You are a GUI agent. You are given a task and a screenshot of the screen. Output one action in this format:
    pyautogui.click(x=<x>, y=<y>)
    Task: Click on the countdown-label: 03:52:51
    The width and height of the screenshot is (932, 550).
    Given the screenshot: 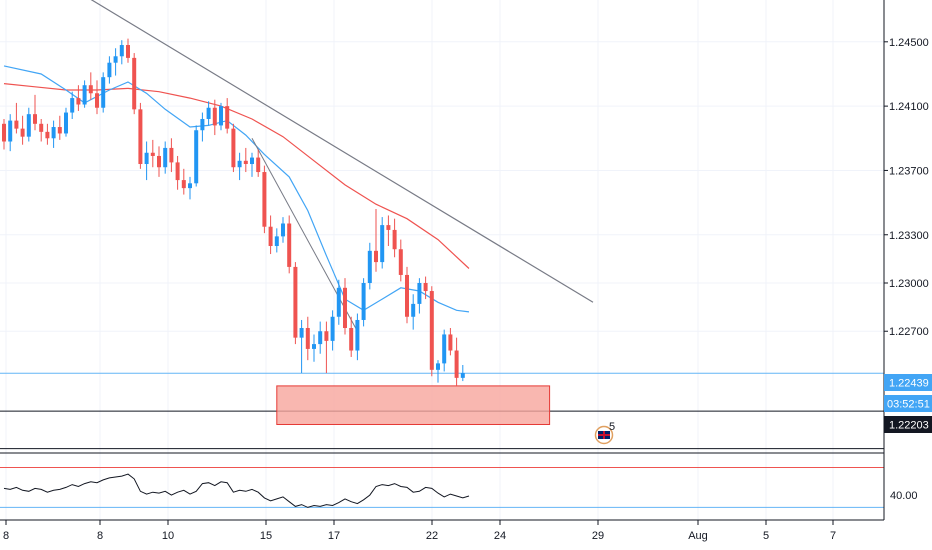 What is the action you would take?
    pyautogui.click(x=908, y=405)
    